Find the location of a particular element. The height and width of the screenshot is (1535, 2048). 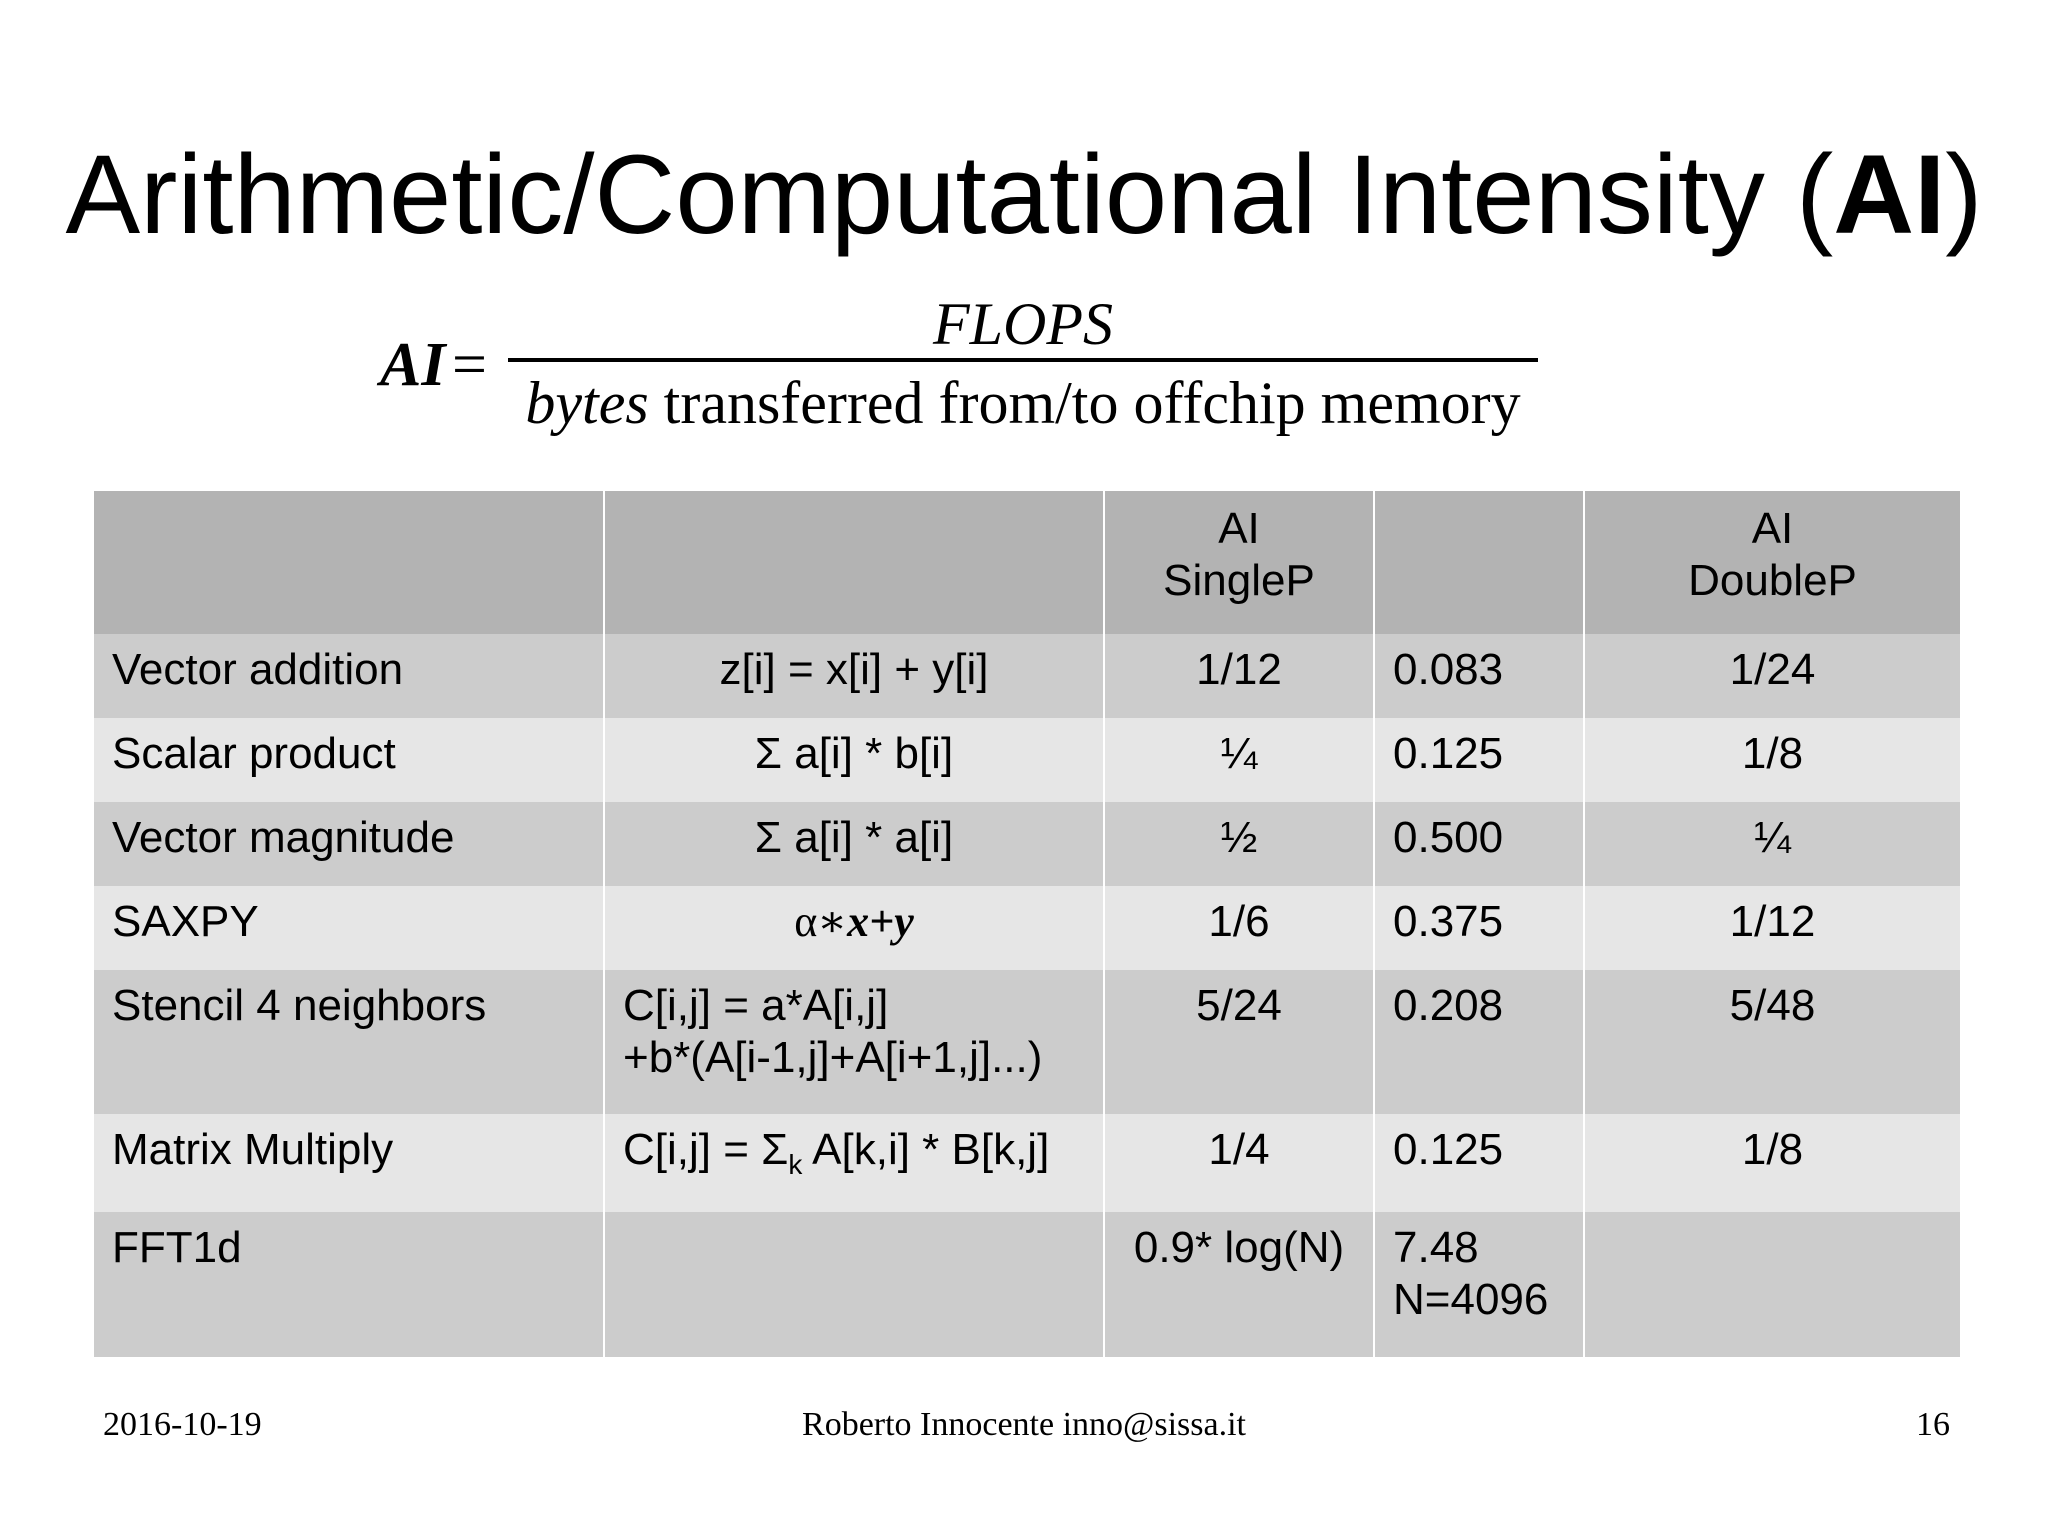

row-value: 0.083 is located at coordinates (1478, 676).